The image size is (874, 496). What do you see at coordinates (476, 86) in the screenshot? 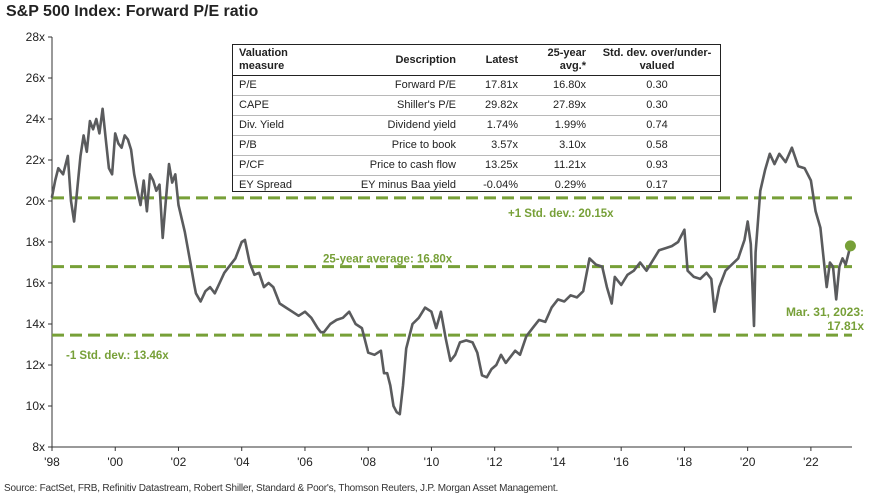
I see `table-row: P/E Forward P/E 17.81x 16.80x 0.30` at bounding box center [476, 86].